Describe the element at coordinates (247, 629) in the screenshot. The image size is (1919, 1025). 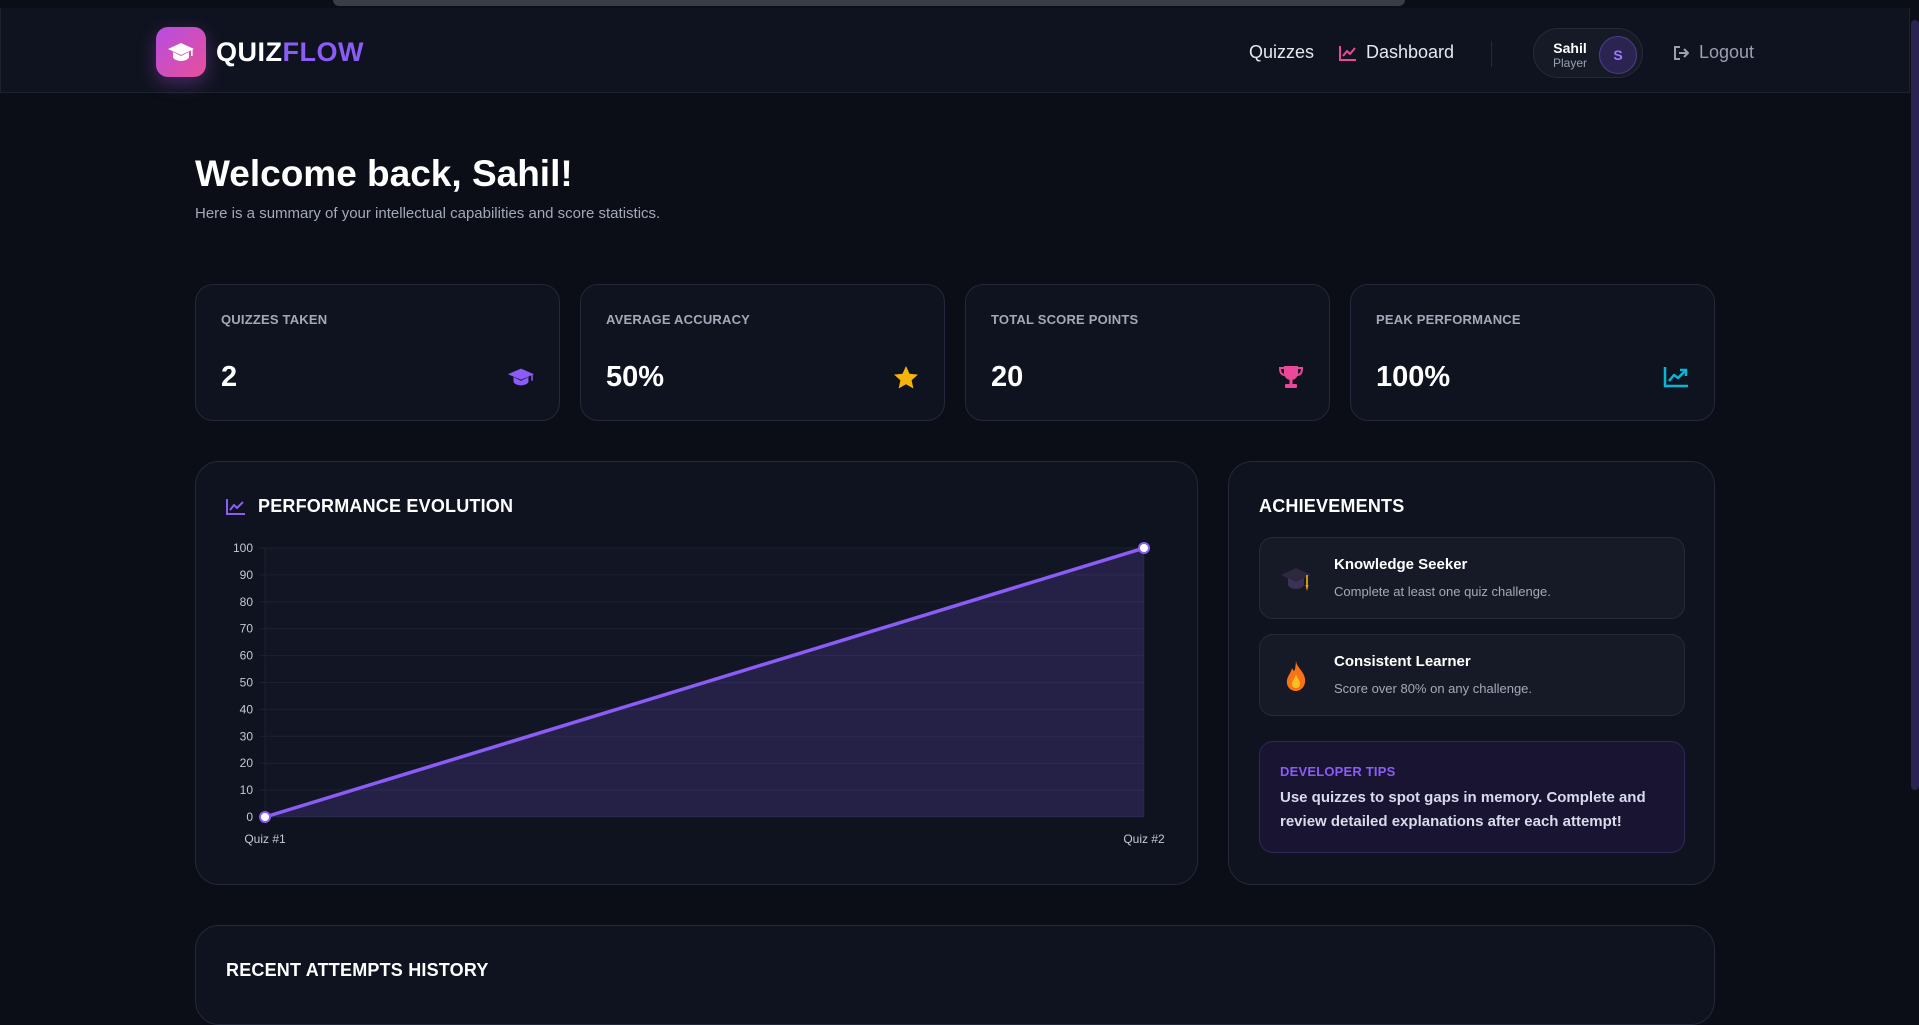
I see `y-tick-label: 70` at that location.